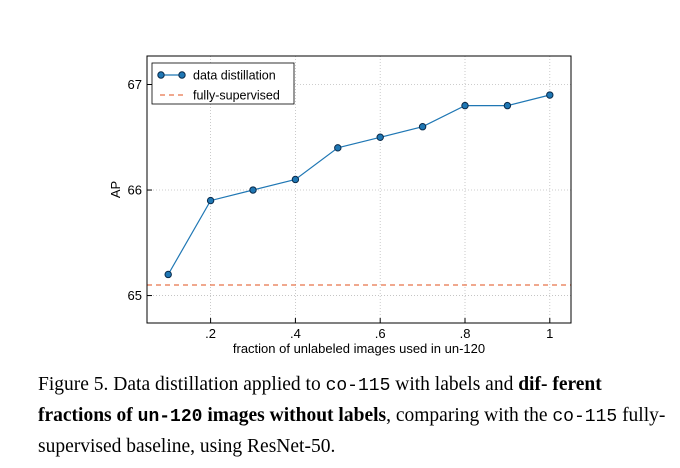 This screenshot has width=680, height=468. What do you see at coordinates (135, 190) in the screenshot?
I see `y-tick-label: 66` at bounding box center [135, 190].